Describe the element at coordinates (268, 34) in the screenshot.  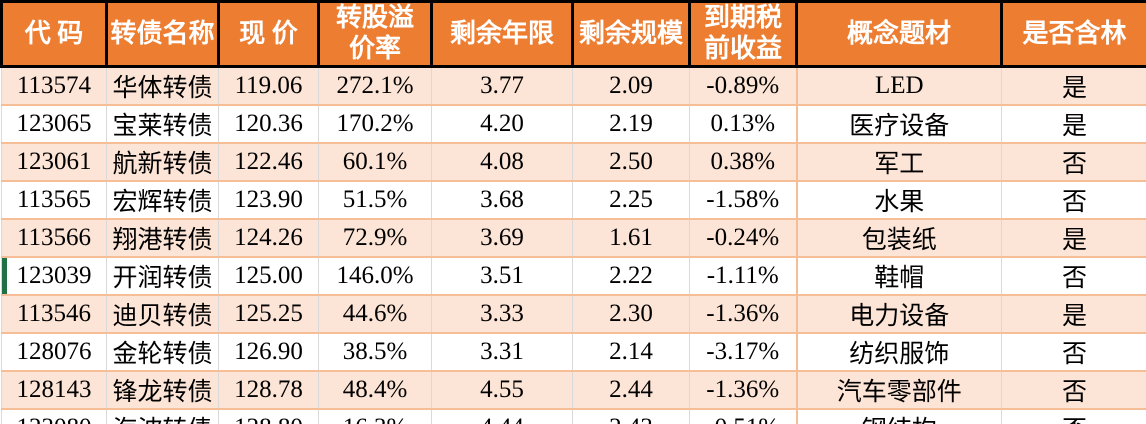
I see `column-header-price: 现 价` at that location.